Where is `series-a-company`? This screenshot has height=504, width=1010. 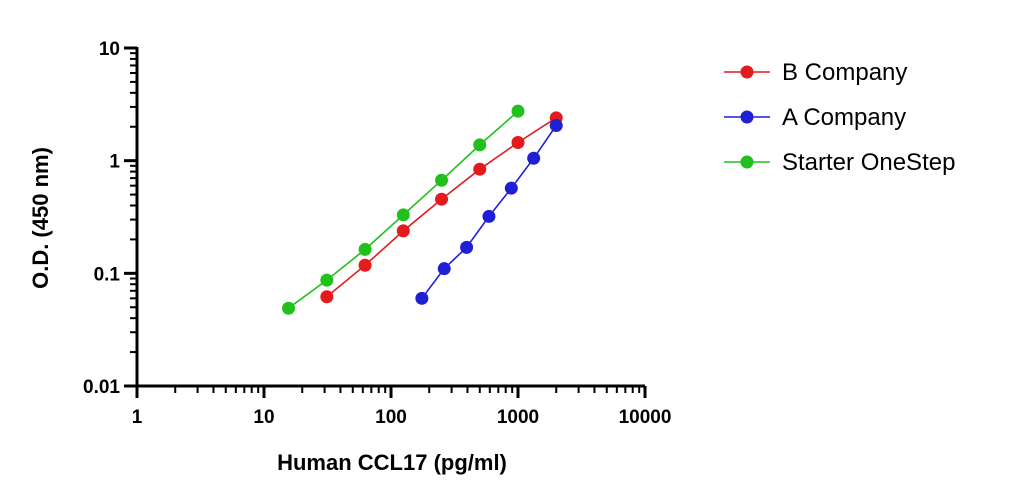
series-a-company is located at coordinates (489, 212).